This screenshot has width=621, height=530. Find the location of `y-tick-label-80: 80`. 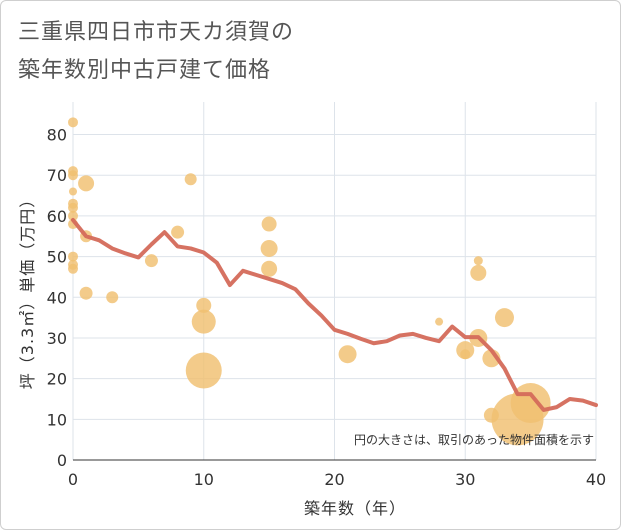

y-tick-label-80: 80 is located at coordinates (57, 135).